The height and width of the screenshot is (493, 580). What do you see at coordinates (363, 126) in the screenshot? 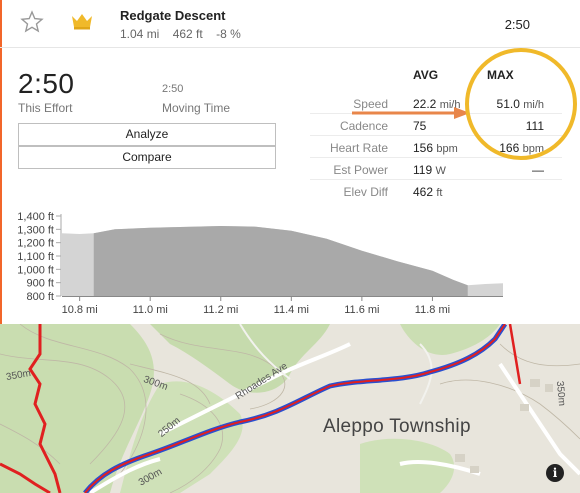
I see `stat-label: Cadence` at bounding box center [363, 126].